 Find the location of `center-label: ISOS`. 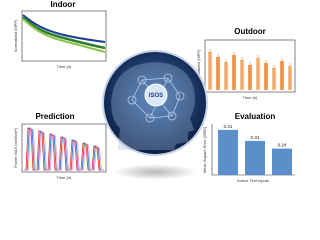

center-label: ISOS is located at coordinates (156, 96).